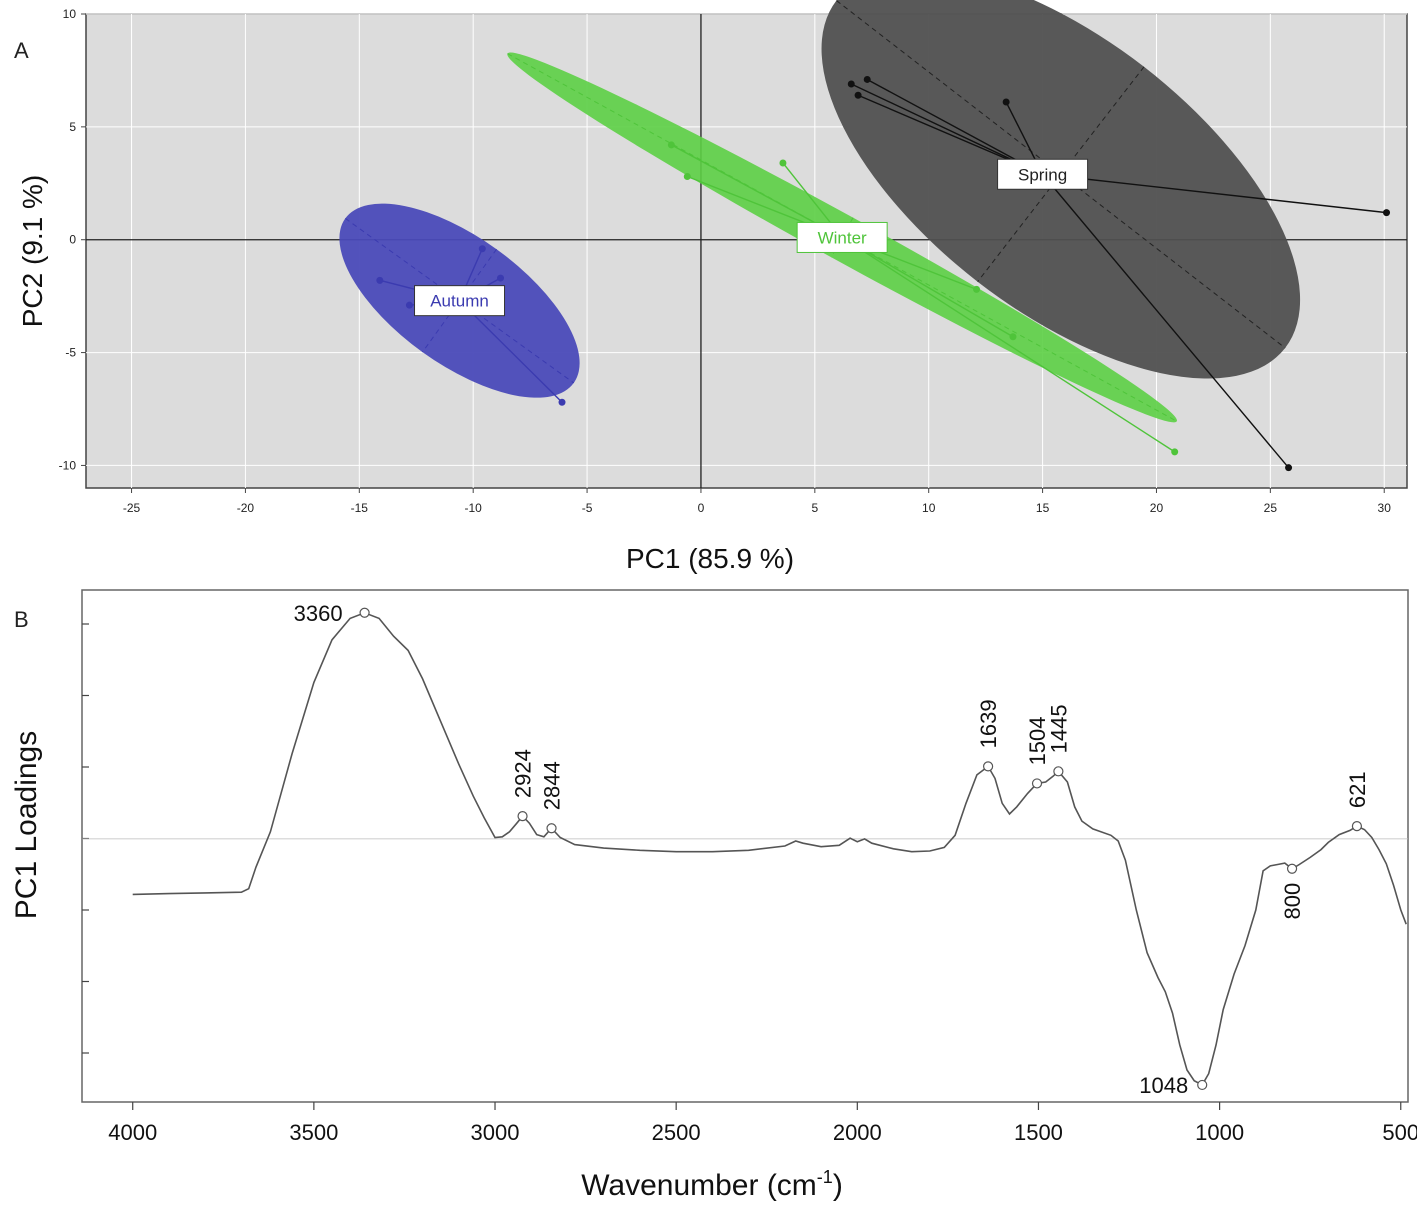  What do you see at coordinates (1163, 1085) in the screenshot?
I see `peak-label: 1048` at bounding box center [1163, 1085].